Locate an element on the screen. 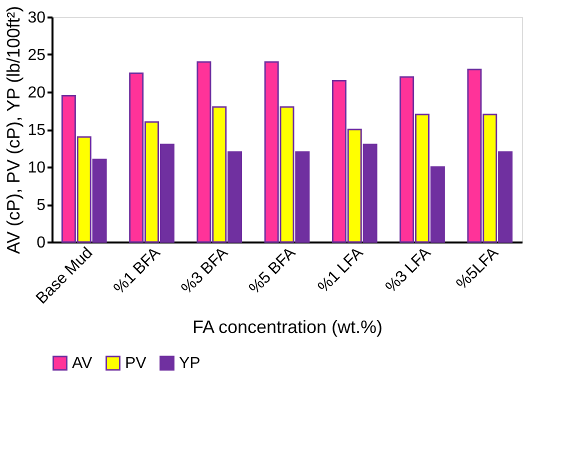 This screenshot has height=450, width=586. y-tick-label: 30 is located at coordinates (37, 18).